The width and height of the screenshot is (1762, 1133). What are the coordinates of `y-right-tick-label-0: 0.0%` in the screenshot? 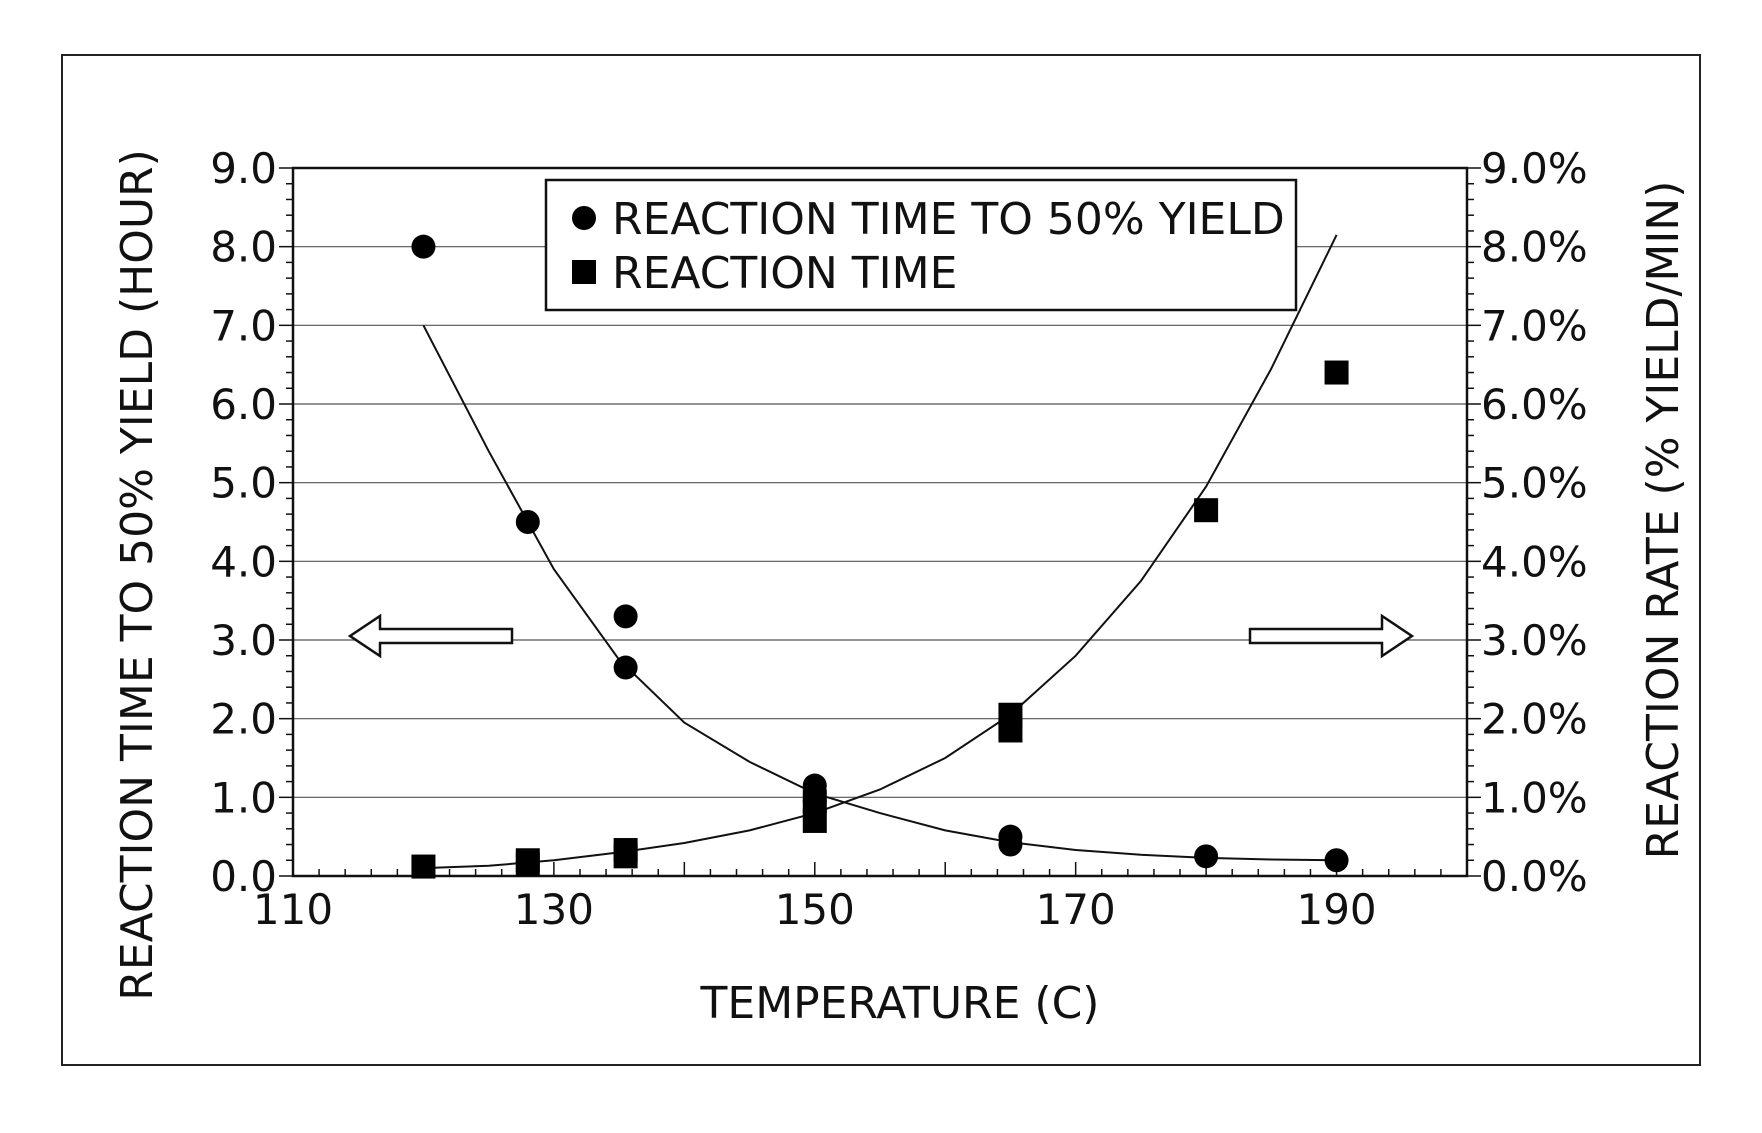 It's located at (1534, 876).